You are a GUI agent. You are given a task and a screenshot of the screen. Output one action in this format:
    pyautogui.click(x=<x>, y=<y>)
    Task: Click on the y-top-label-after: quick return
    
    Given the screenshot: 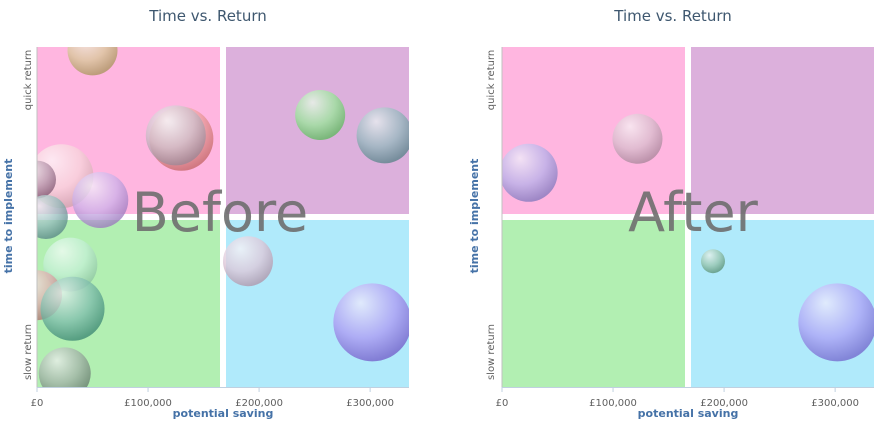 What is the action you would take?
    pyautogui.click(x=491, y=80)
    